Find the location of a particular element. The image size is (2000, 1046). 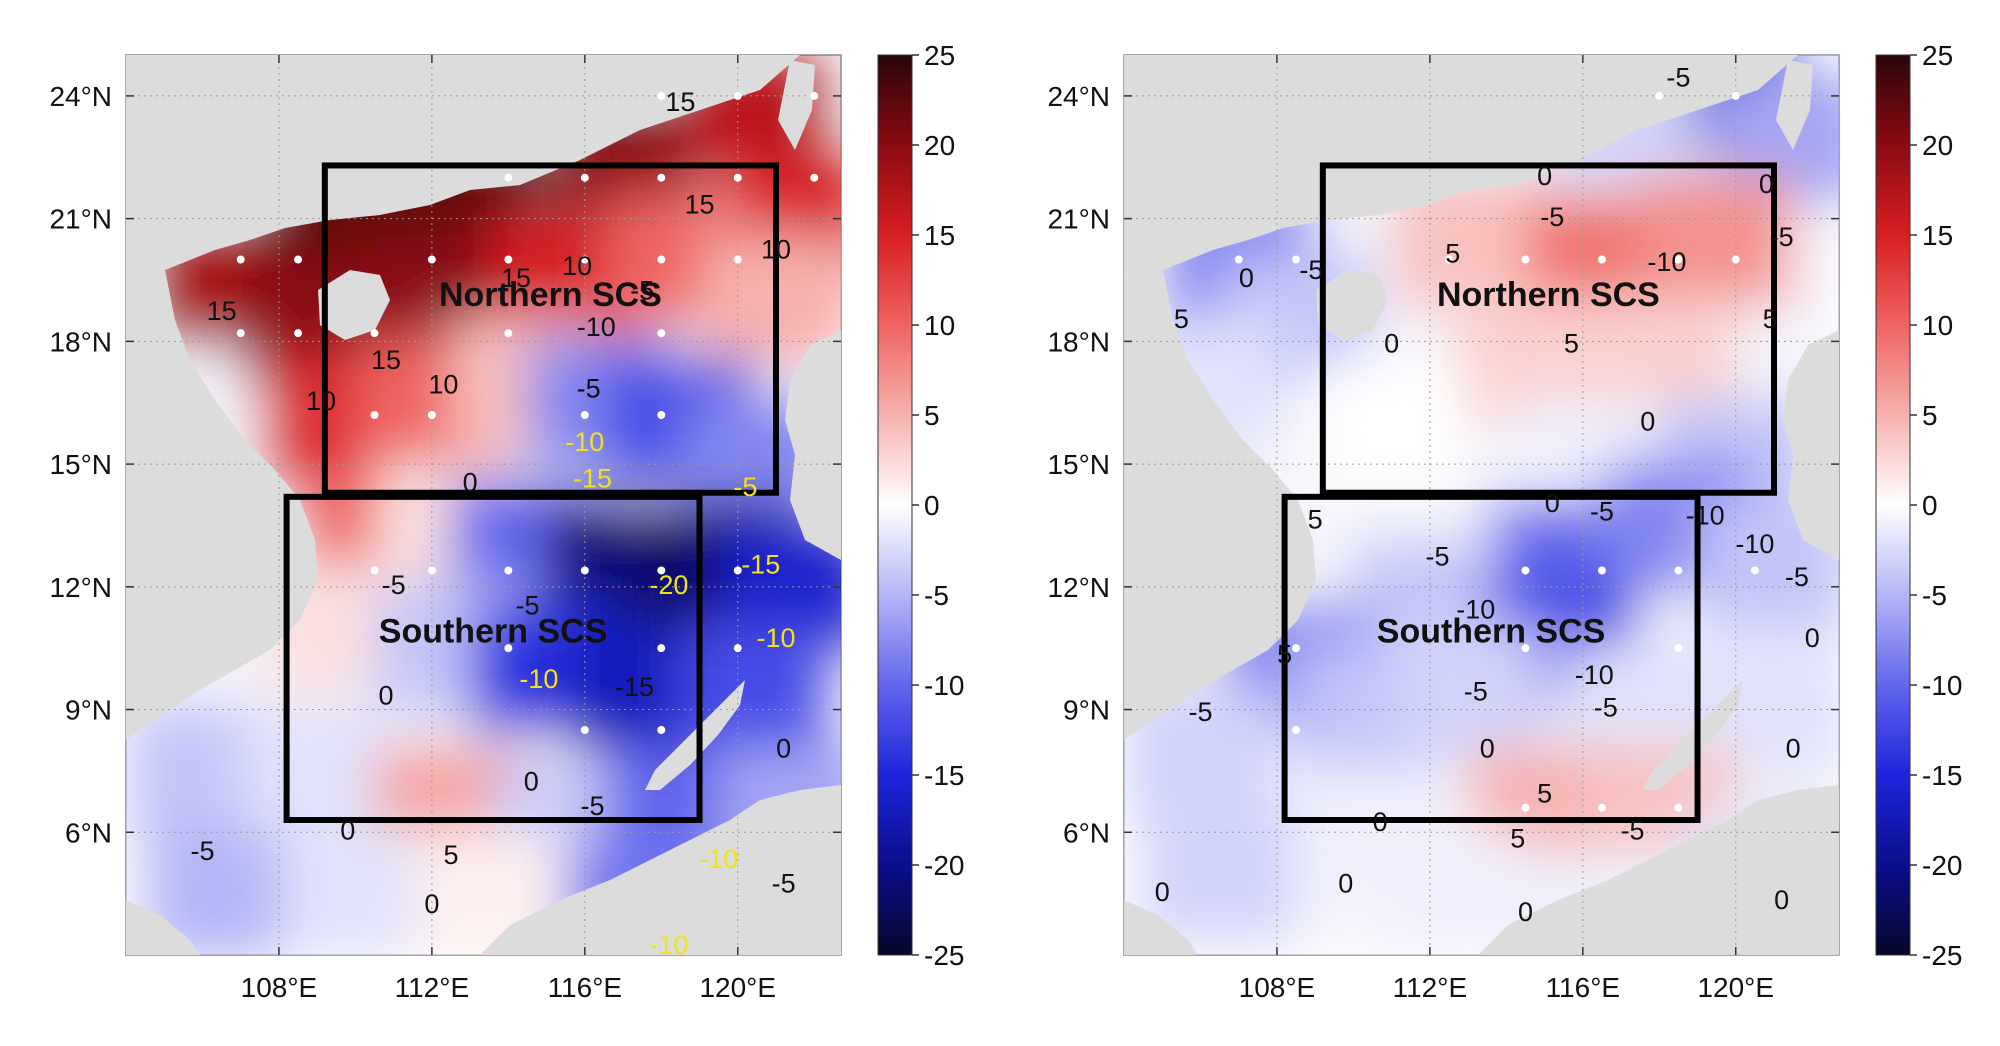

colorbar-tick-label: 0 is located at coordinates (932, 505).